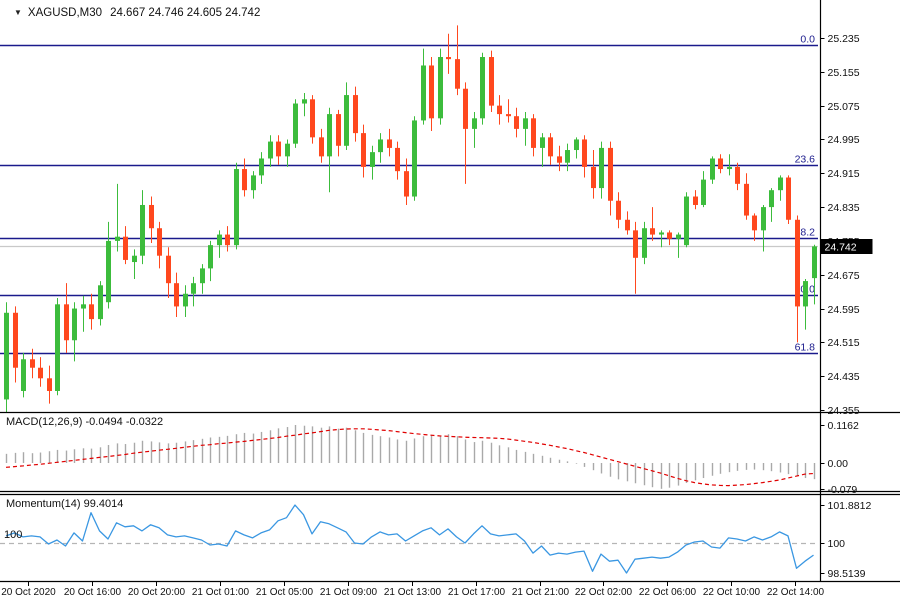  Describe the element at coordinates (43, 504) in the screenshot. I see `momentum-name: Momentum(14)` at that location.